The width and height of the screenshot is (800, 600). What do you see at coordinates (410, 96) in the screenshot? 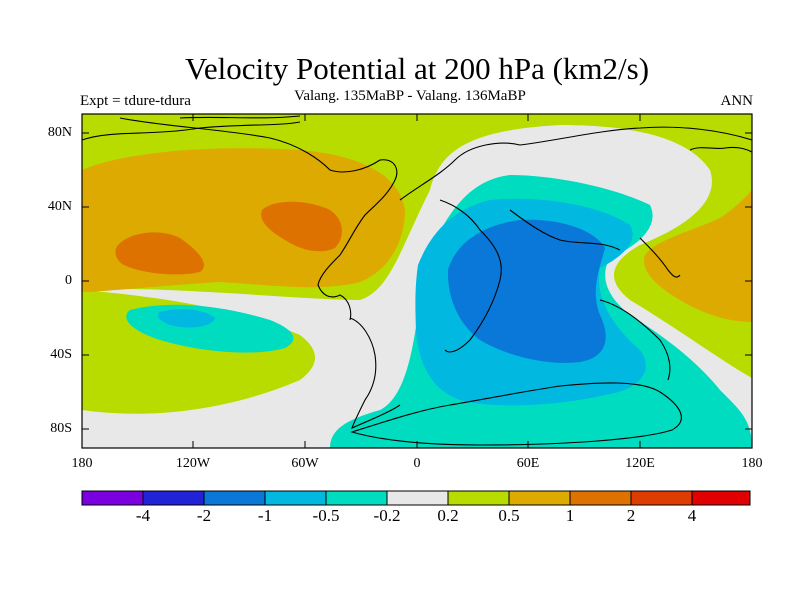
I see `plot-subtitle: Valang. 135MaBP - Valang. 136MaBP` at bounding box center [410, 96].